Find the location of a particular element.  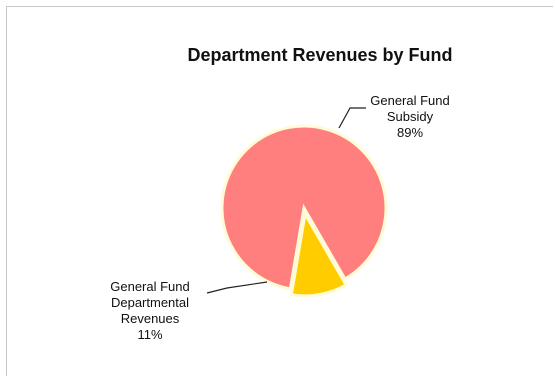

chart-title: Department Revenues by Fund is located at coordinates (320, 55).